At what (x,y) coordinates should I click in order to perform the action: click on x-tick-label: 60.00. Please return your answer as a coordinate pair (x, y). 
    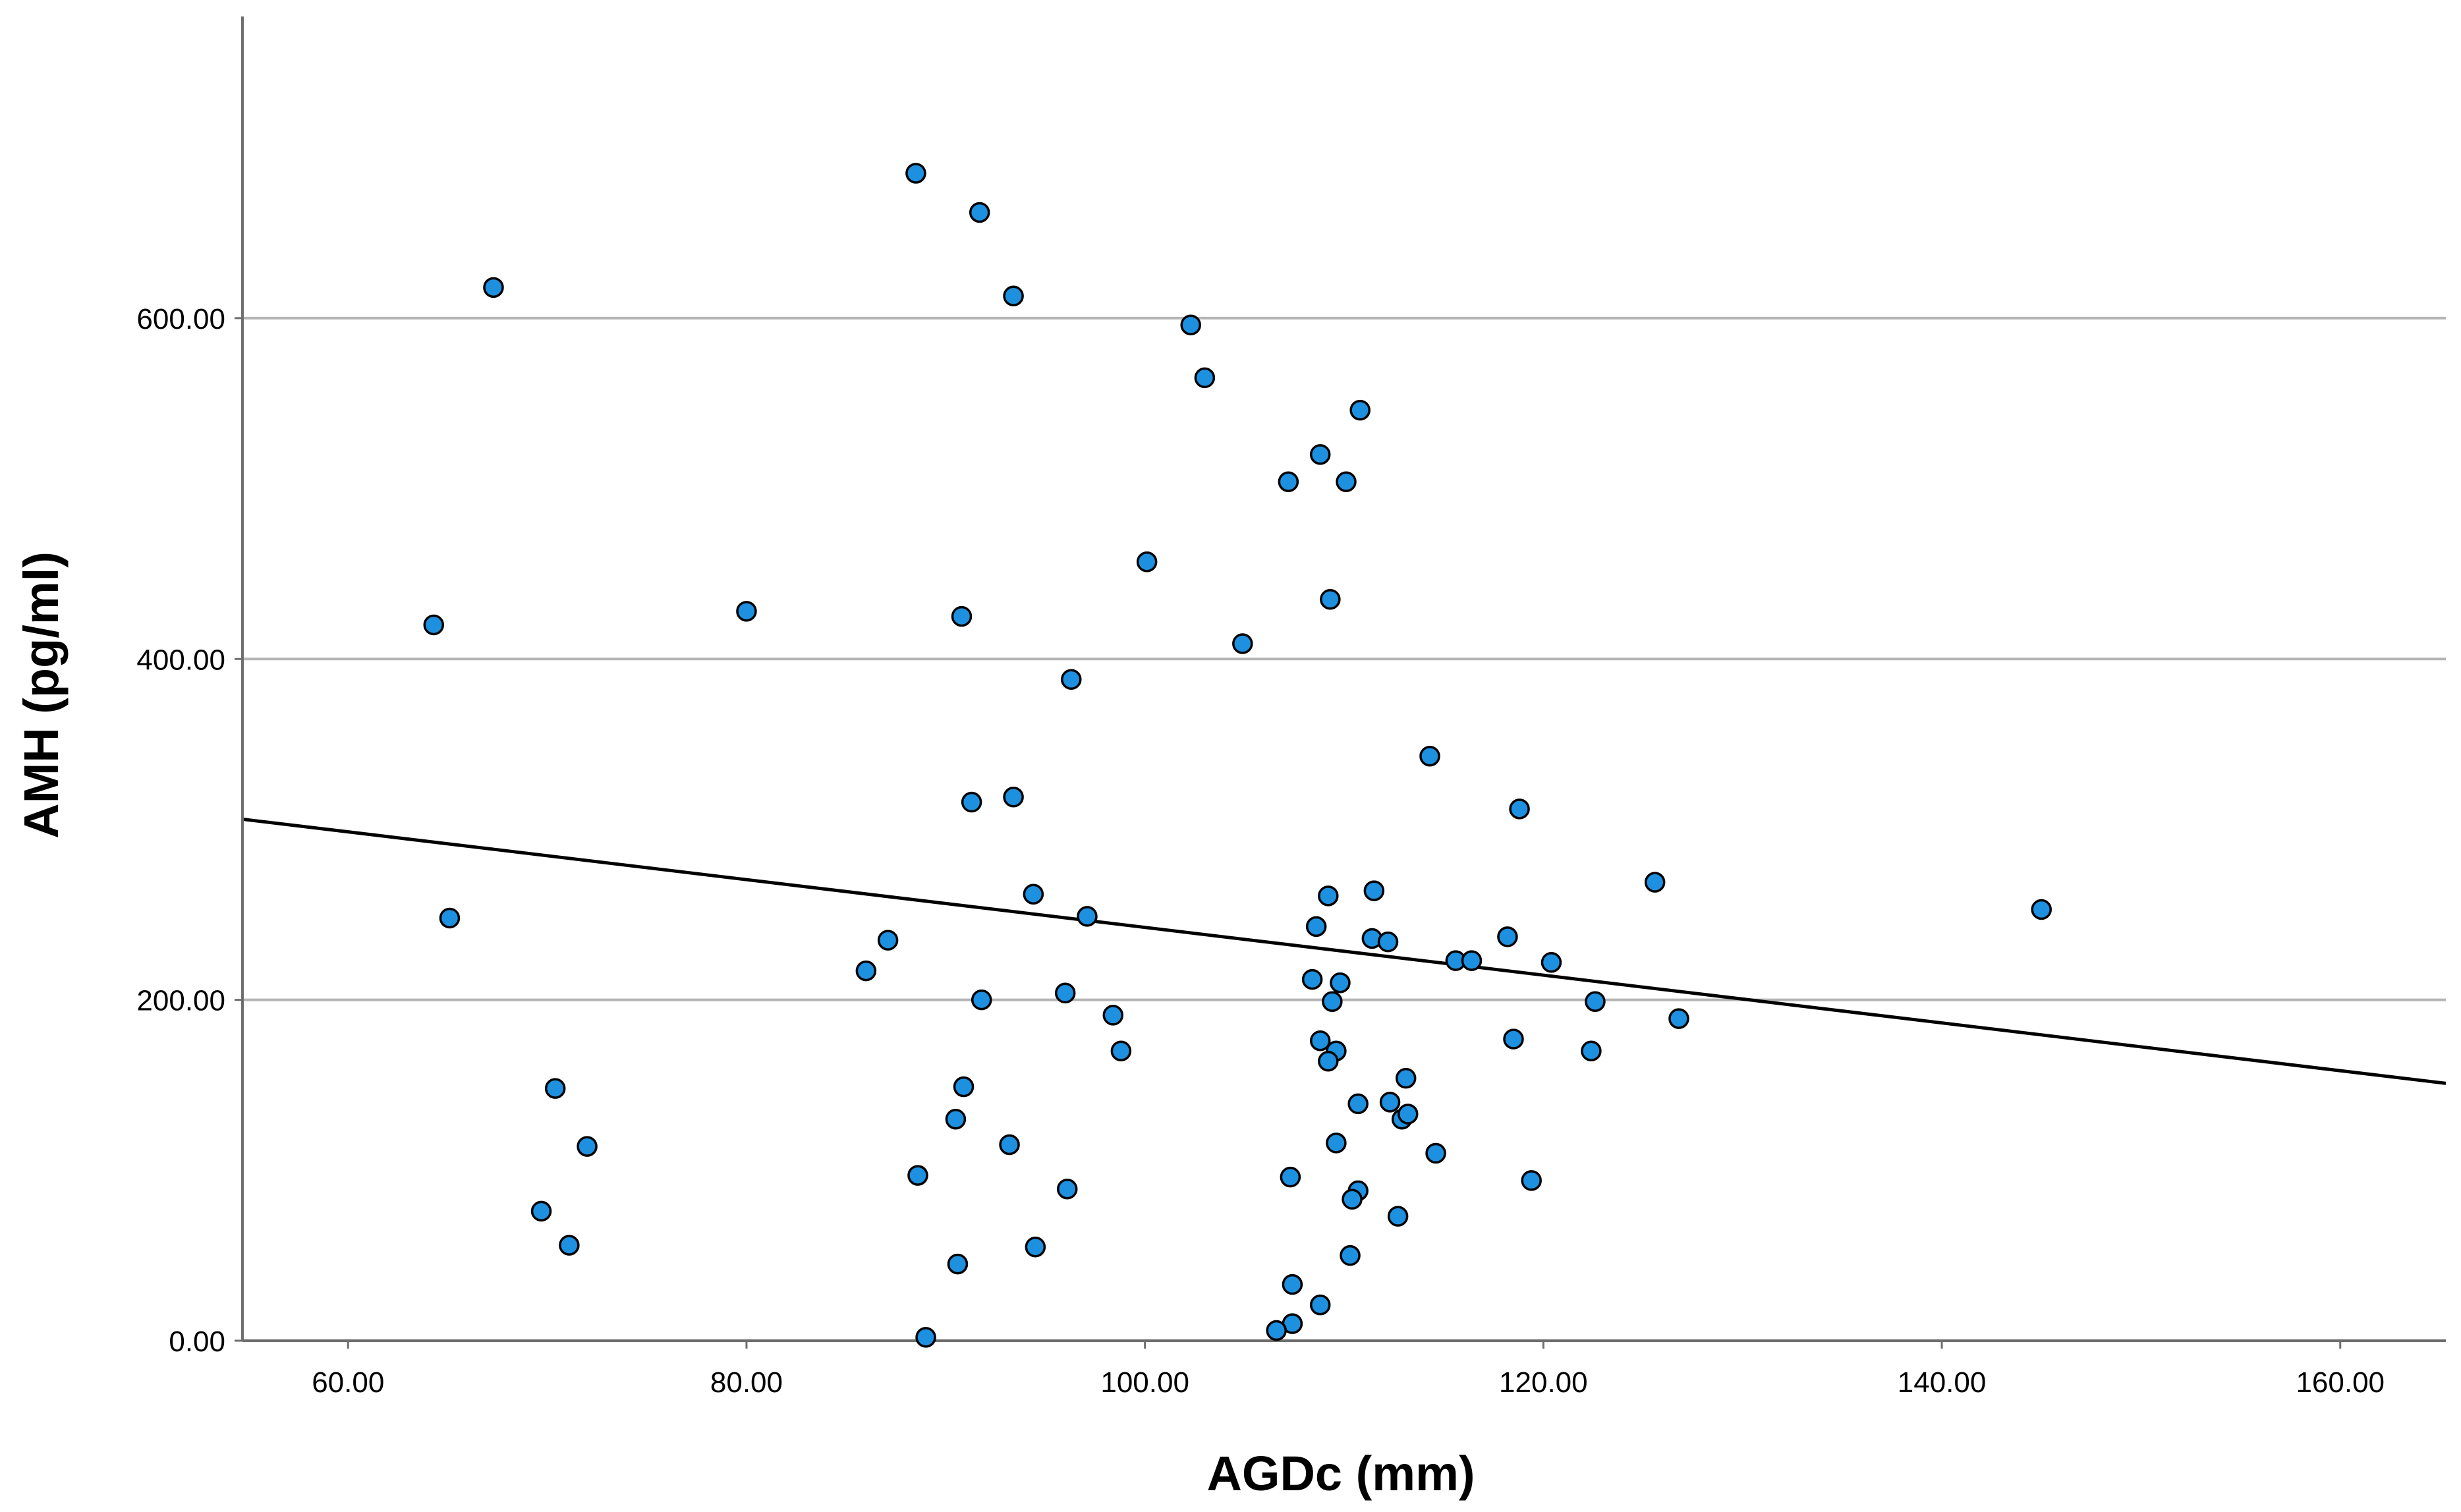
    Looking at the image, I should click on (348, 1382).